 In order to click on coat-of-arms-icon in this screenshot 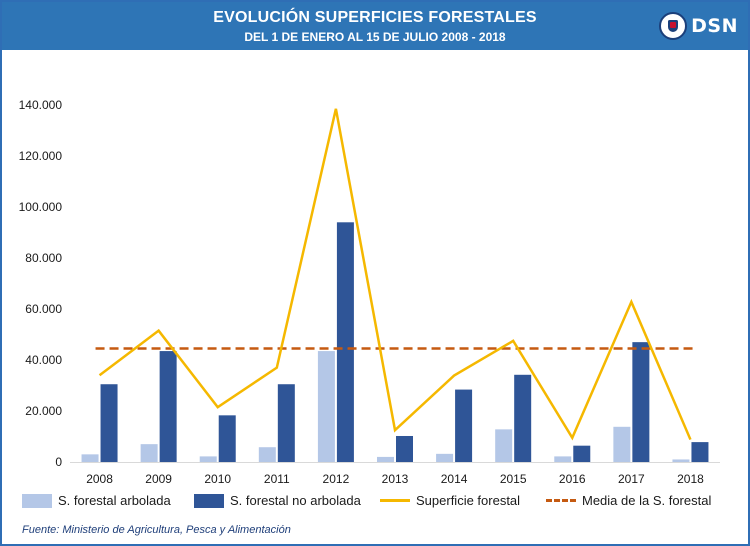, I will do `click(673, 26)`.